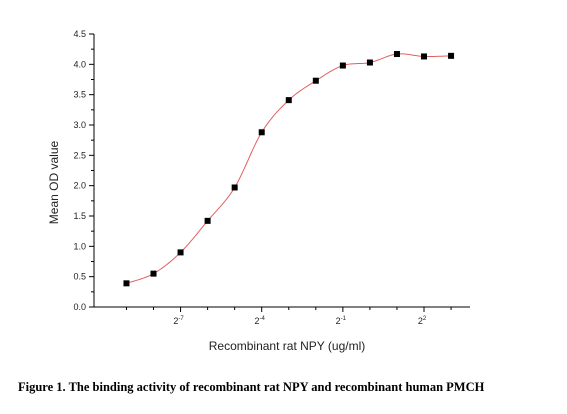 This screenshot has height=414, width=567. What do you see at coordinates (79, 216) in the screenshot?
I see `y-tick-label: 1.5` at bounding box center [79, 216].